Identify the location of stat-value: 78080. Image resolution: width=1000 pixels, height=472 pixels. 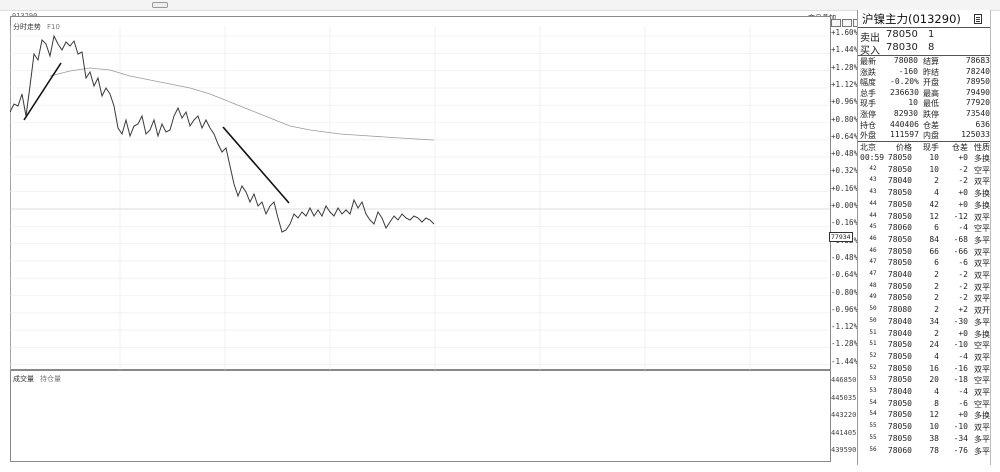
(905, 60).